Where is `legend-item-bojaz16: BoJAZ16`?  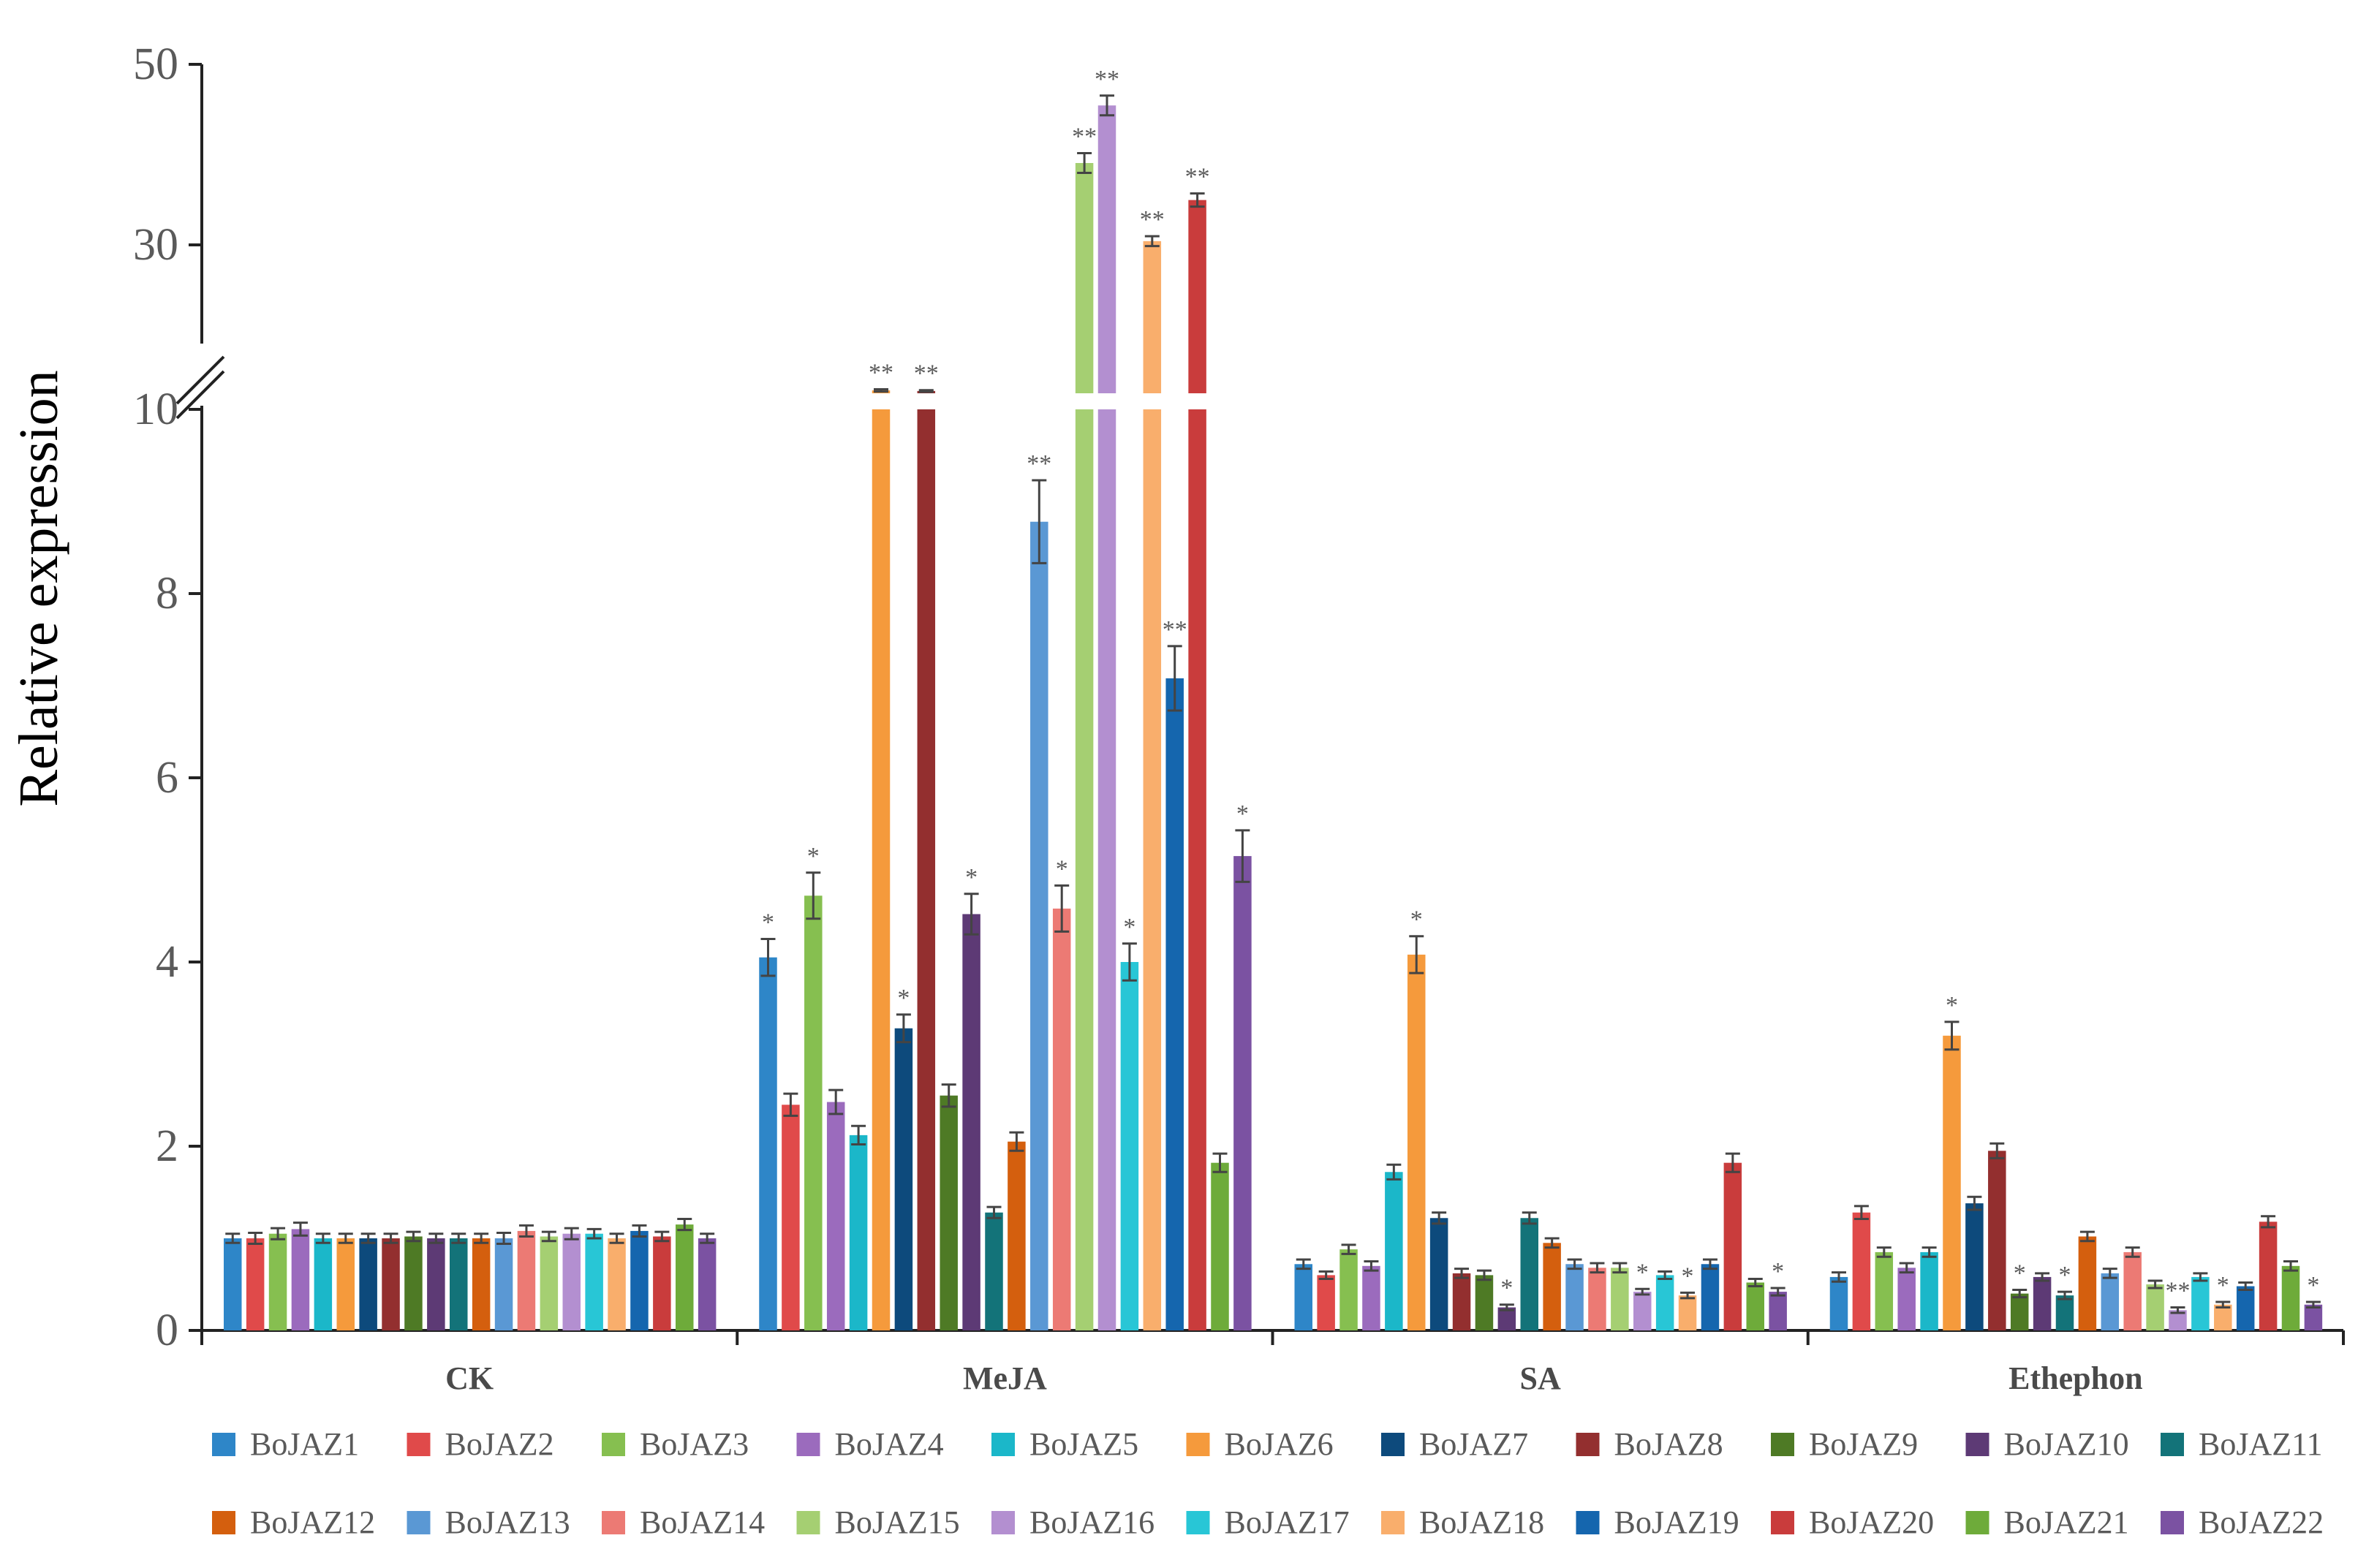 legend-item-bojaz16: BoJAZ16 is located at coordinates (1073, 1522).